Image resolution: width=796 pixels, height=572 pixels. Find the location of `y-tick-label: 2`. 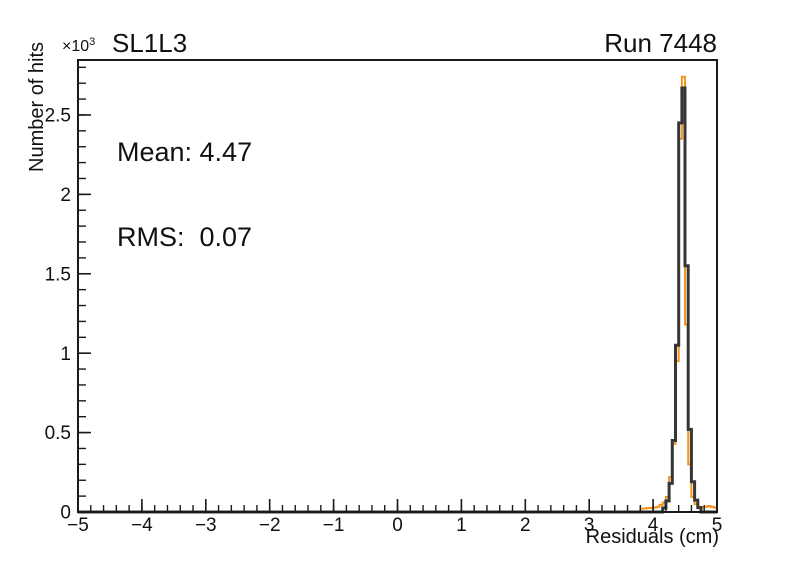

y-tick-label: 2 is located at coordinates (65, 195).